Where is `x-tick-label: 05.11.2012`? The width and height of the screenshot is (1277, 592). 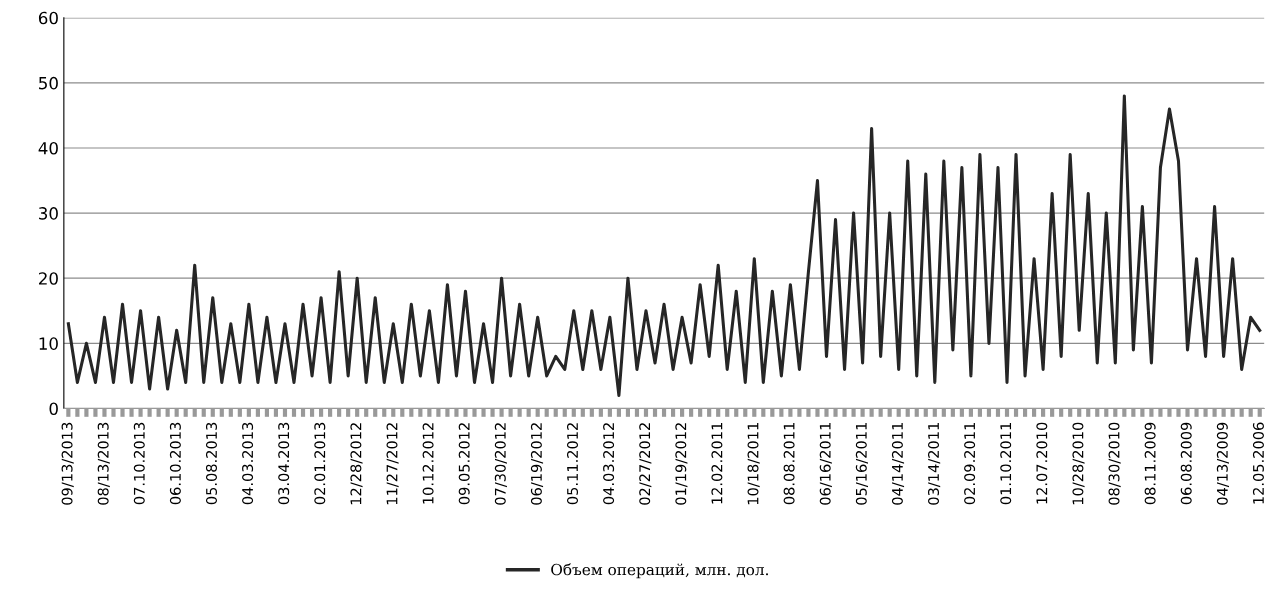 x-tick-label: 05.11.2012 is located at coordinates (572, 464).